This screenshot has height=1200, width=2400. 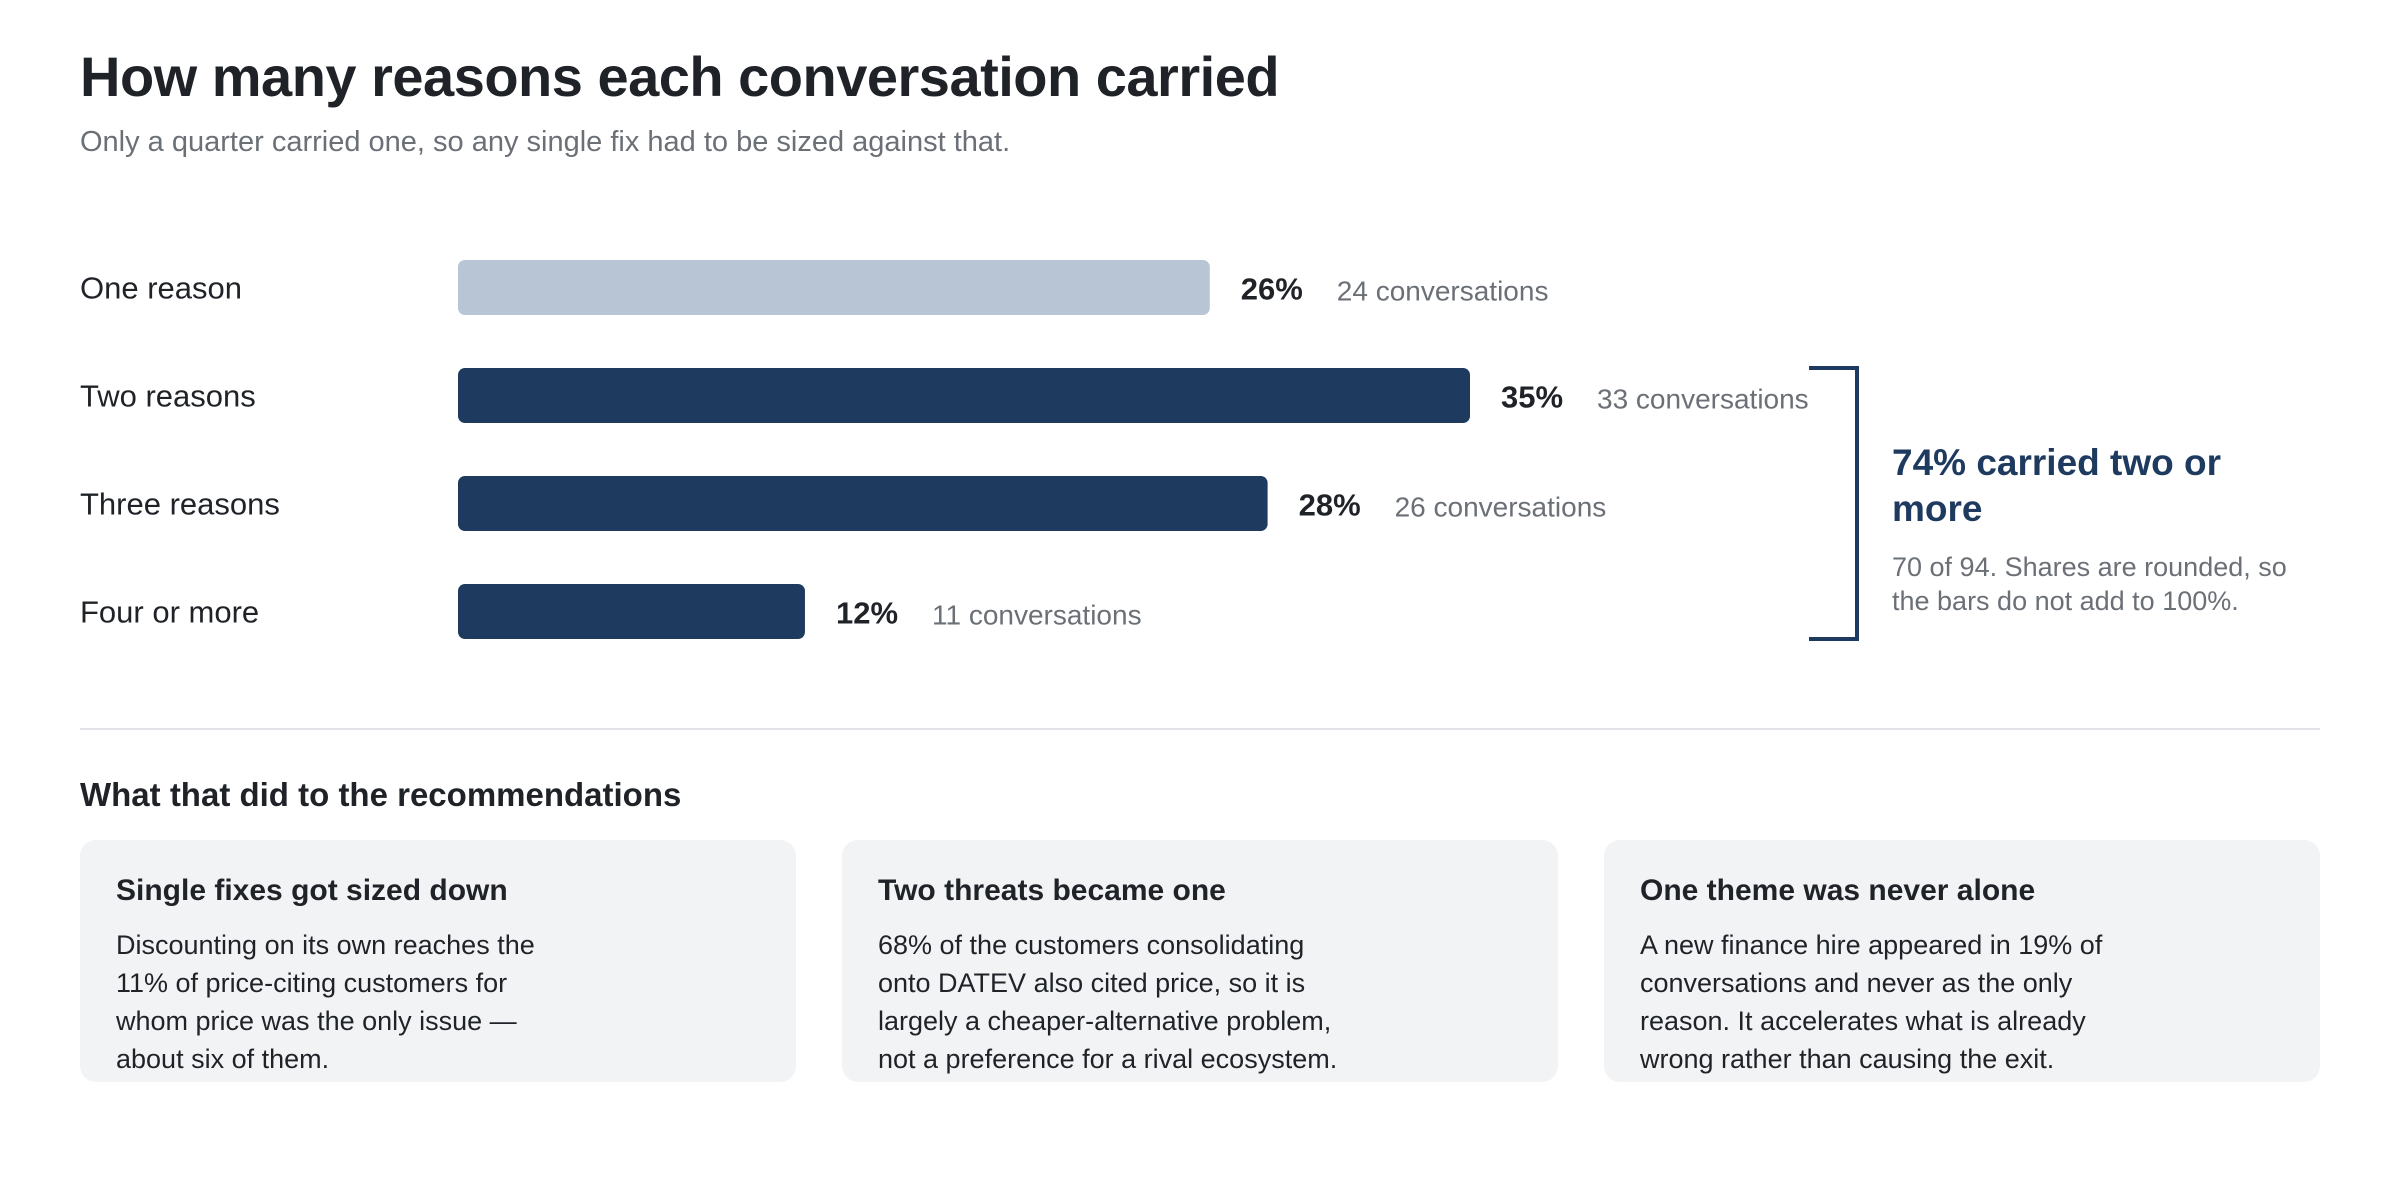 I want to click on category-label: One reason, so click(x=161, y=288).